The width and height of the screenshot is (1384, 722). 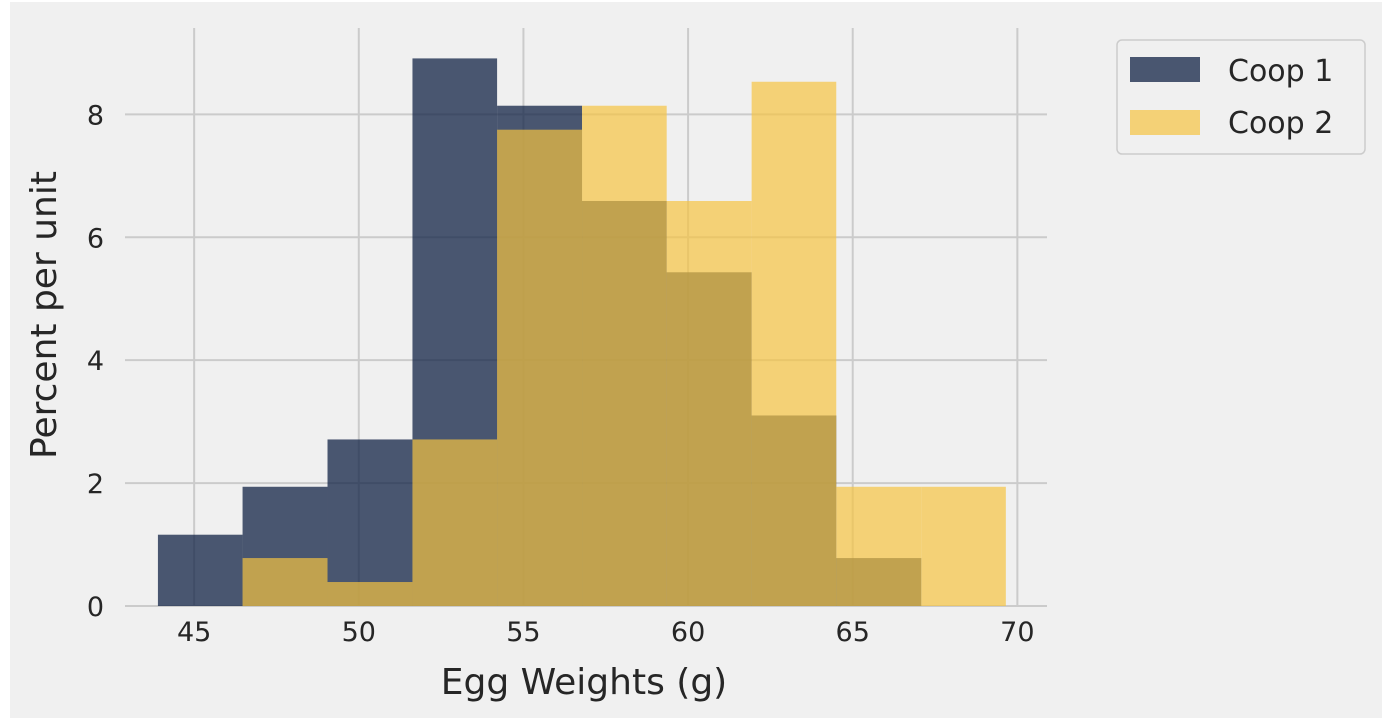 I want to click on x-tick-label: 60, so click(x=688, y=632).